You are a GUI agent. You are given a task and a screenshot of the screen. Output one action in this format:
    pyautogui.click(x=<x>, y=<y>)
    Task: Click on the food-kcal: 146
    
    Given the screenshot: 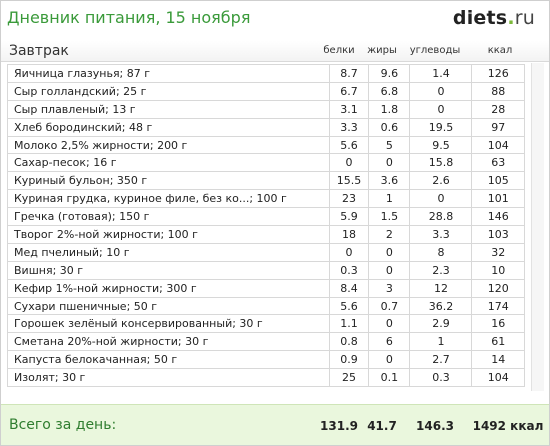 What is the action you would take?
    pyautogui.click(x=498, y=217)
    